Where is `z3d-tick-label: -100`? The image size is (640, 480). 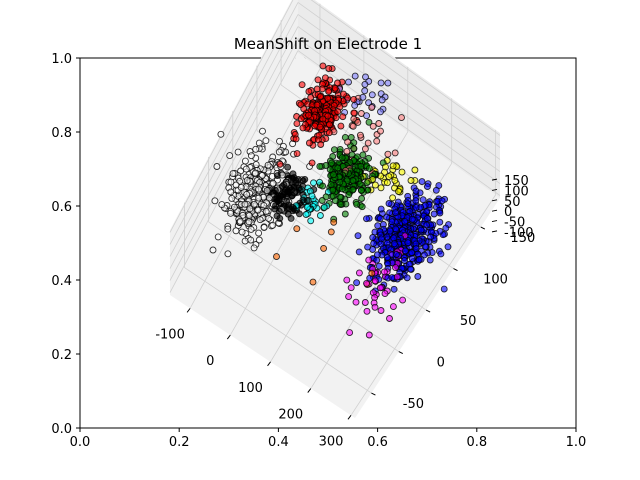 z3d-tick-label: -100 is located at coordinates (519, 233).